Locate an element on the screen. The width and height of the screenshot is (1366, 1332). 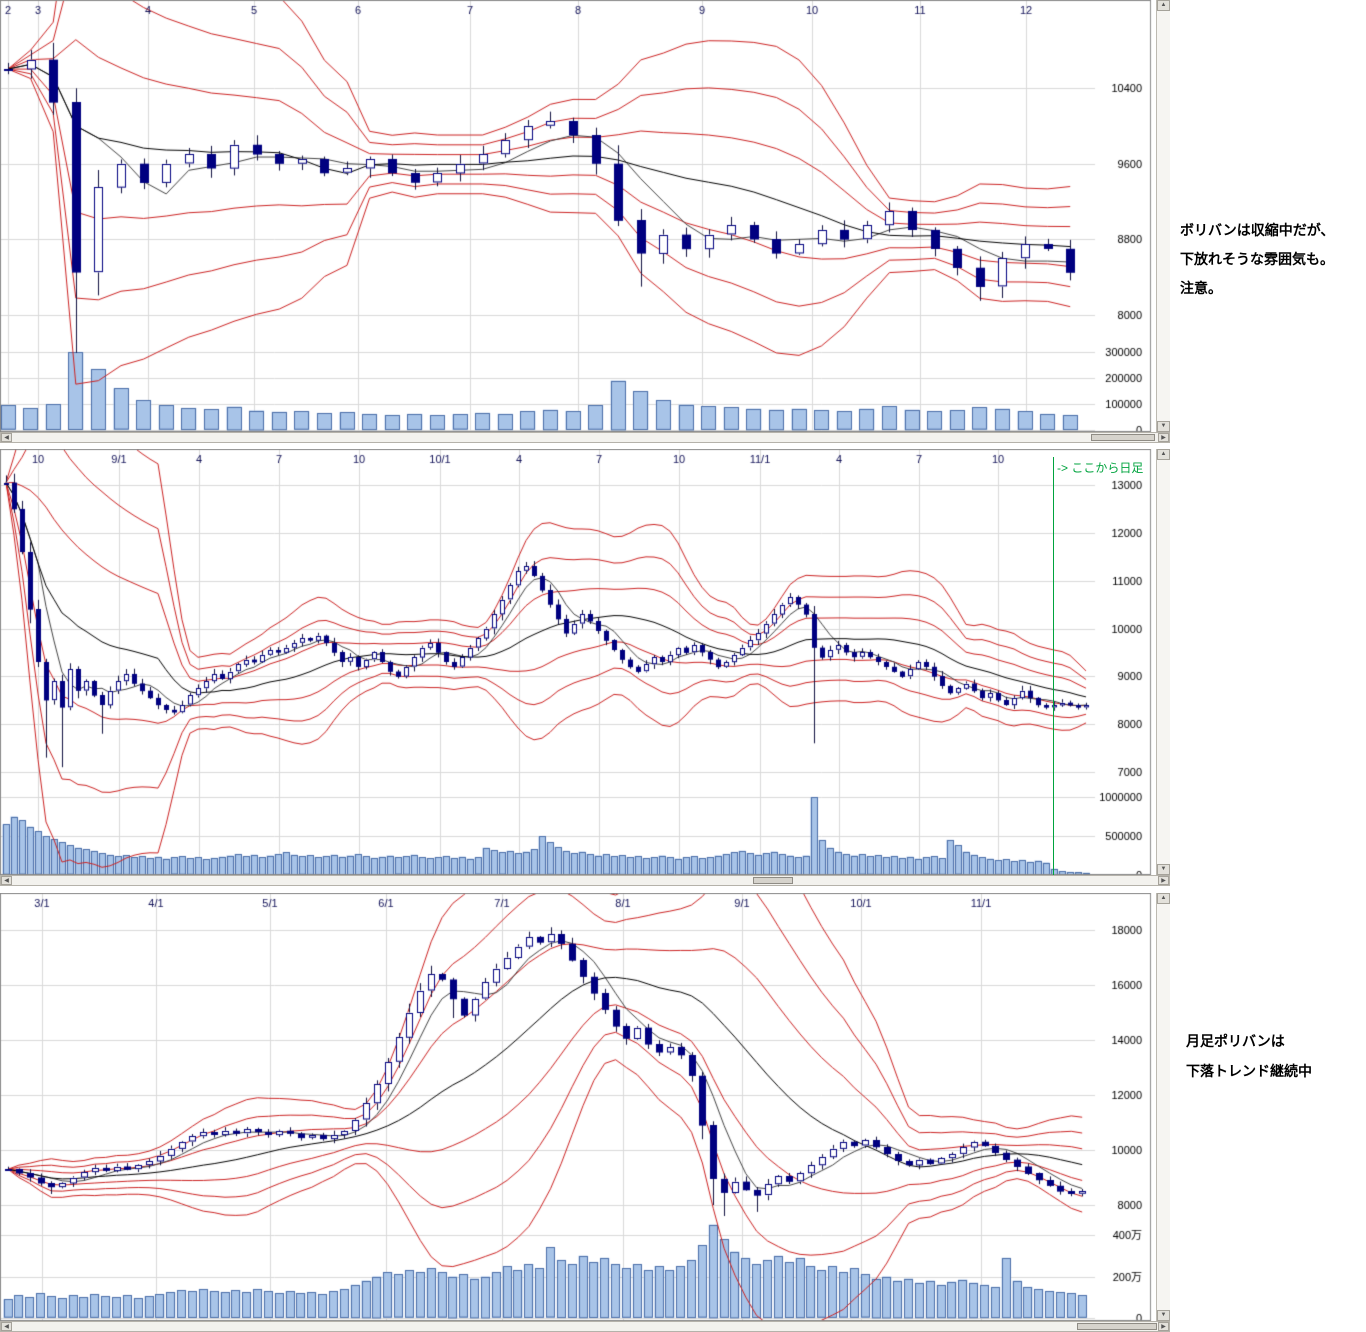
daily-start-annotation: -> ここから日足 is located at coordinates (1100, 468).